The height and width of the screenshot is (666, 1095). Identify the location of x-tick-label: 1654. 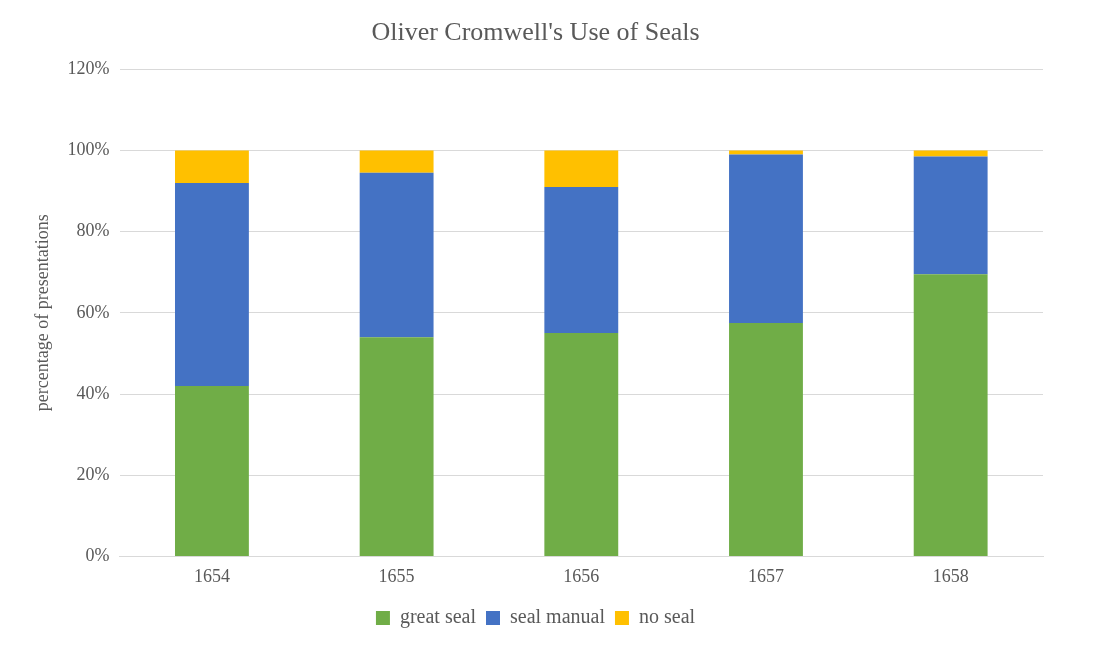
(211, 575).